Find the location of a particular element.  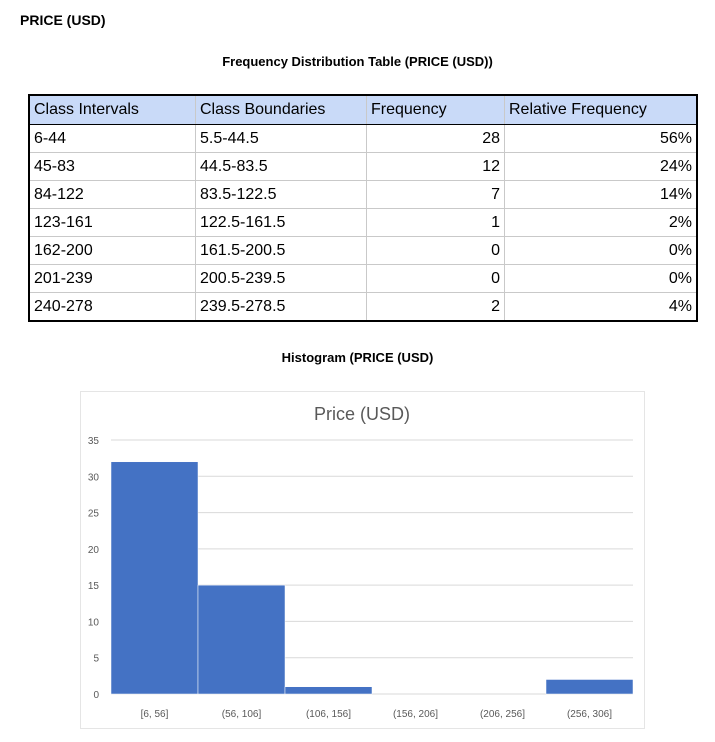

x-tick-label: (156, 206] is located at coordinates (415, 714).